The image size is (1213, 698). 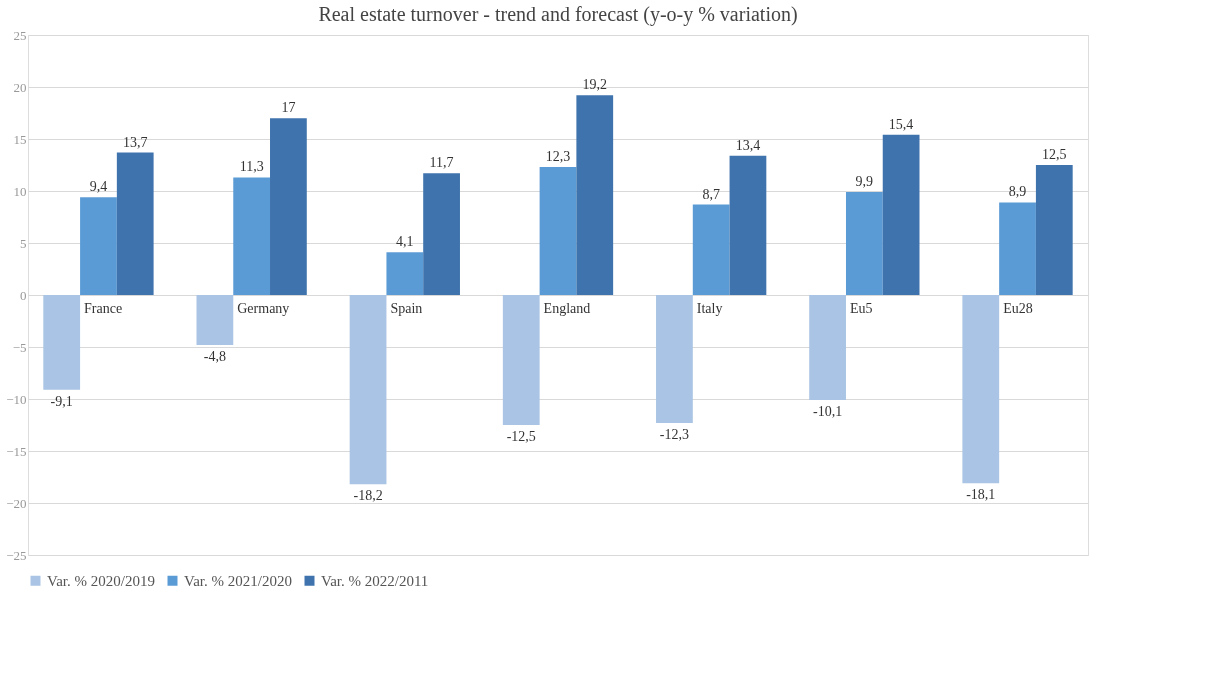 I want to click on data-label: 19,2, so click(x=595, y=85).